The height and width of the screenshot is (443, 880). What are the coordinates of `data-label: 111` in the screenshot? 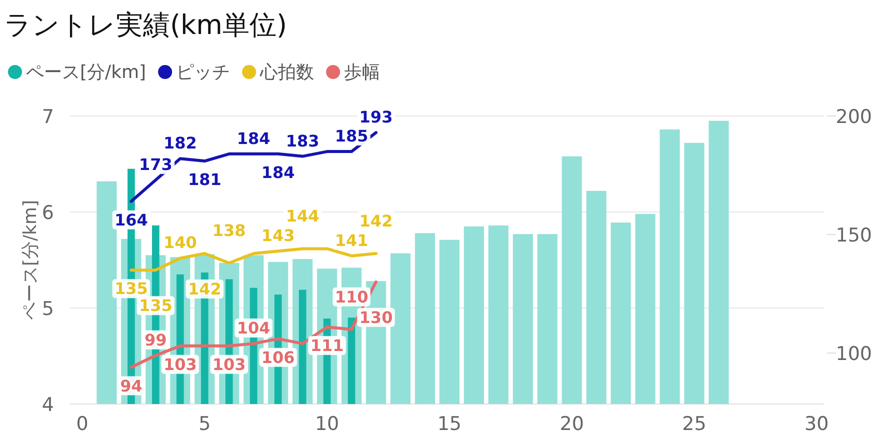 It's located at (327, 345).